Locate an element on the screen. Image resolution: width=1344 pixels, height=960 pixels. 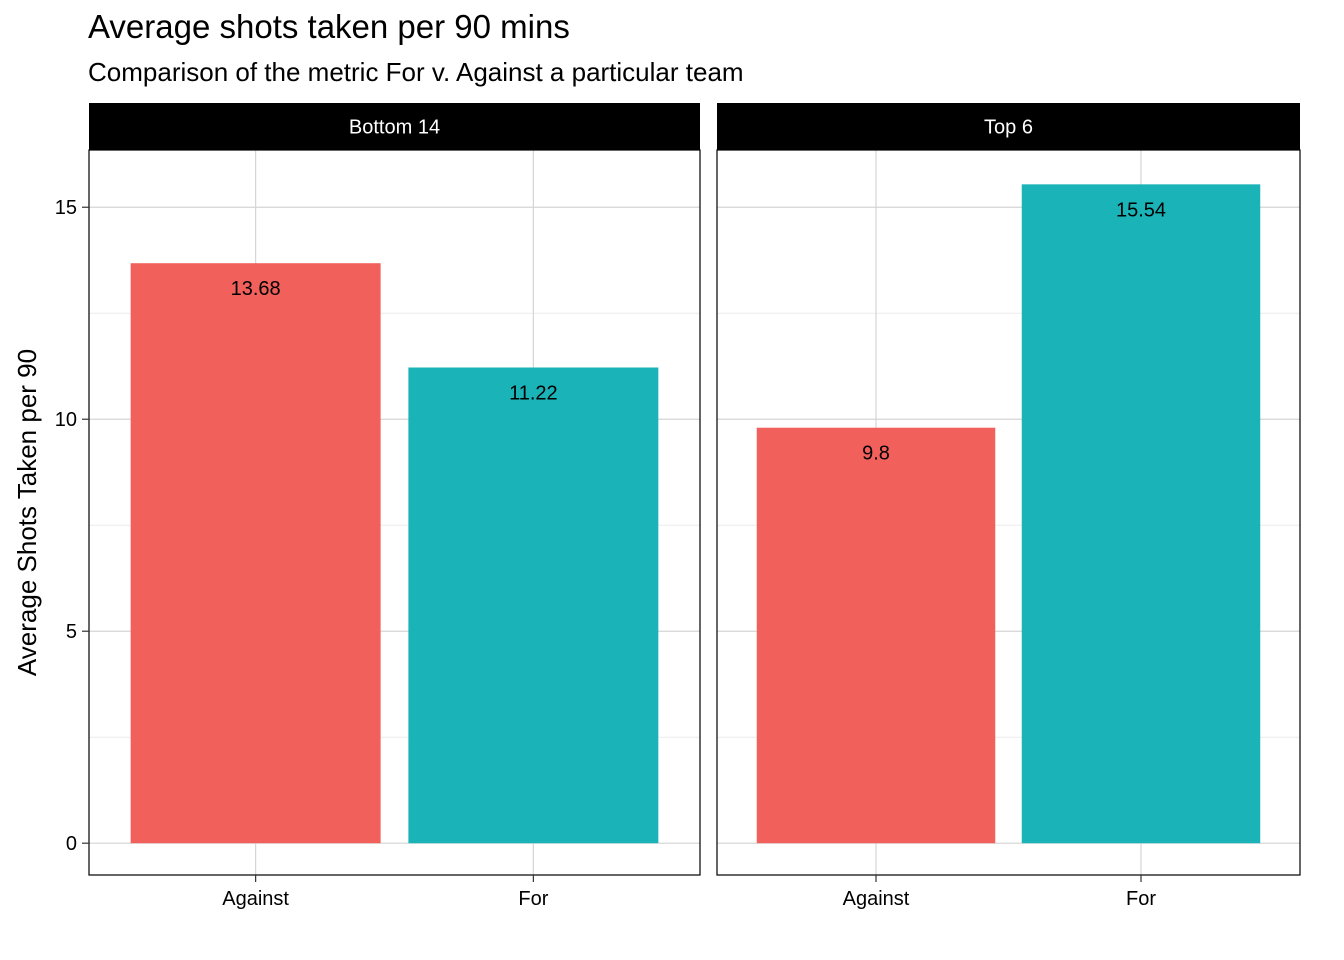
y-tick-label: 5 is located at coordinates (71, 632).